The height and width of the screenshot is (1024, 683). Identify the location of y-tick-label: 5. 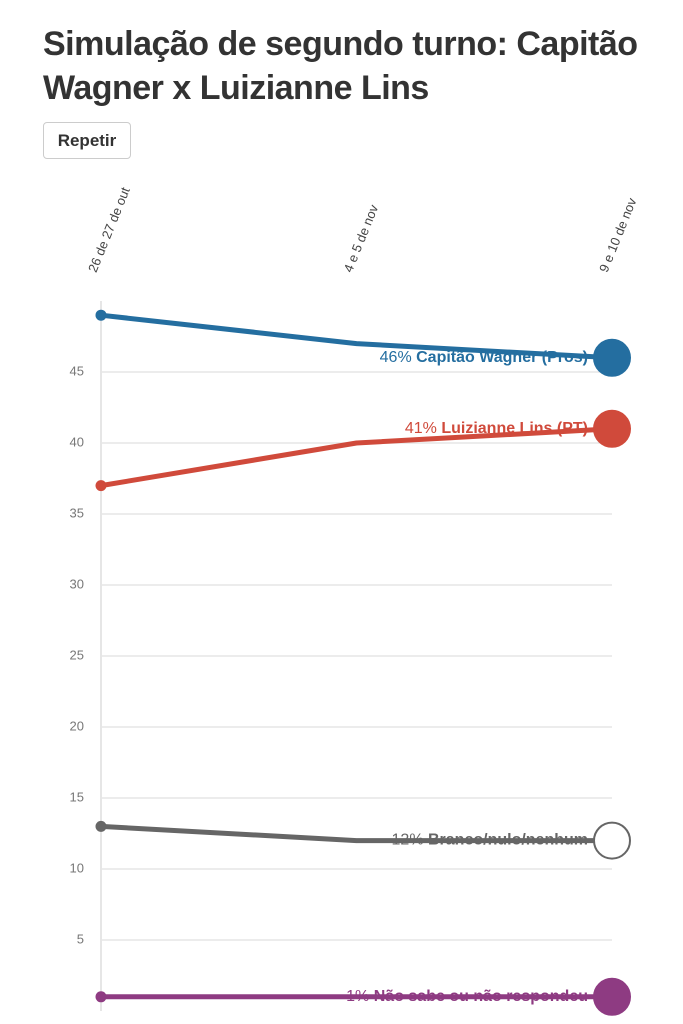
(80, 938).